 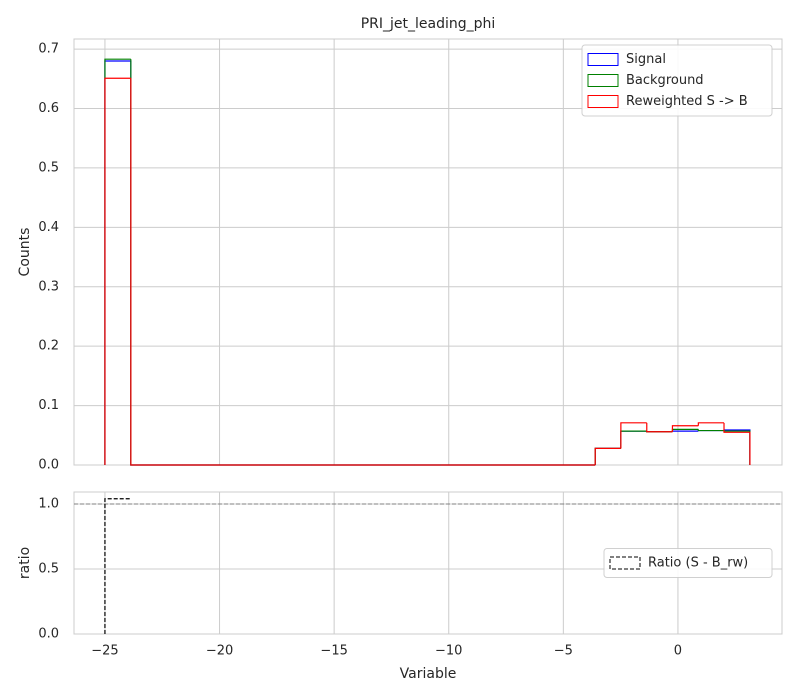 What do you see at coordinates (428, 674) in the screenshot?
I see `x-axis-label: Variable` at bounding box center [428, 674].